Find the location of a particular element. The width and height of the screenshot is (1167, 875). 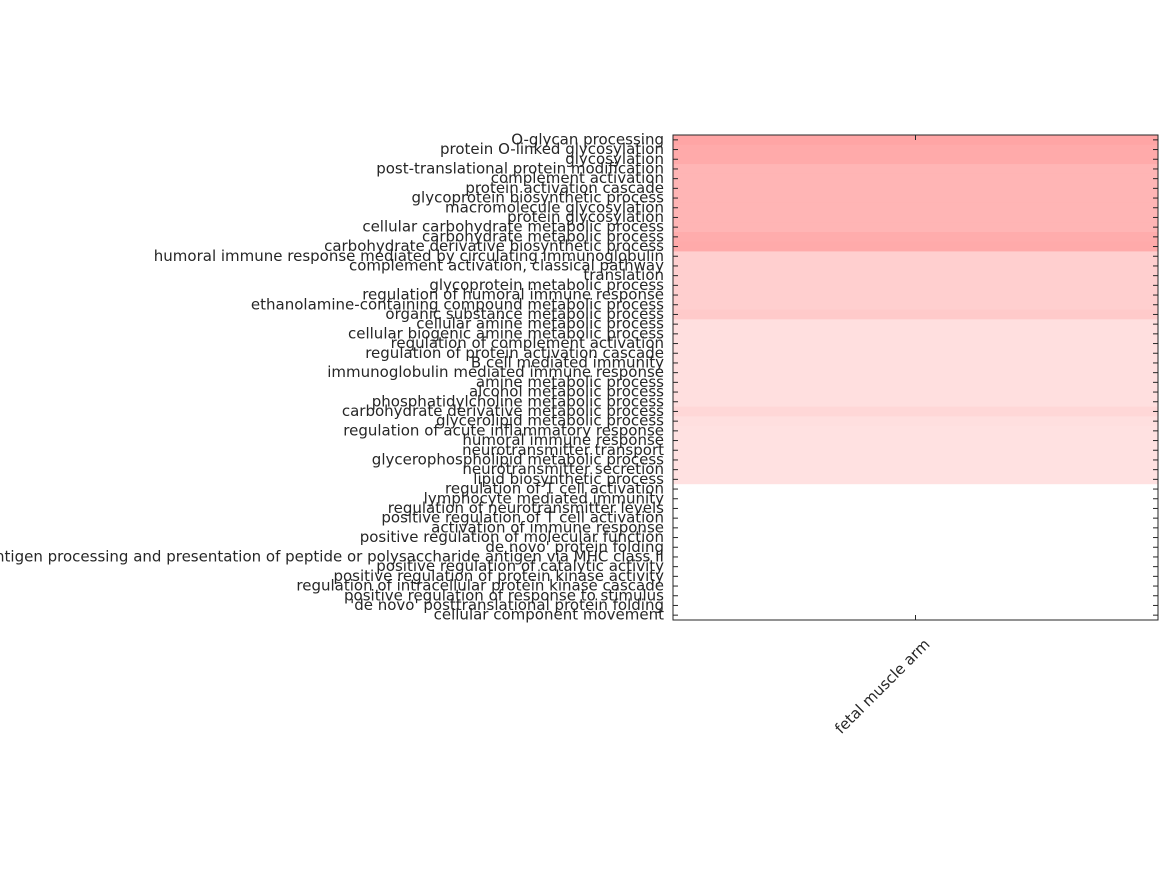

y-tick-label: glycerolipid metabolic process is located at coordinates (550, 421).